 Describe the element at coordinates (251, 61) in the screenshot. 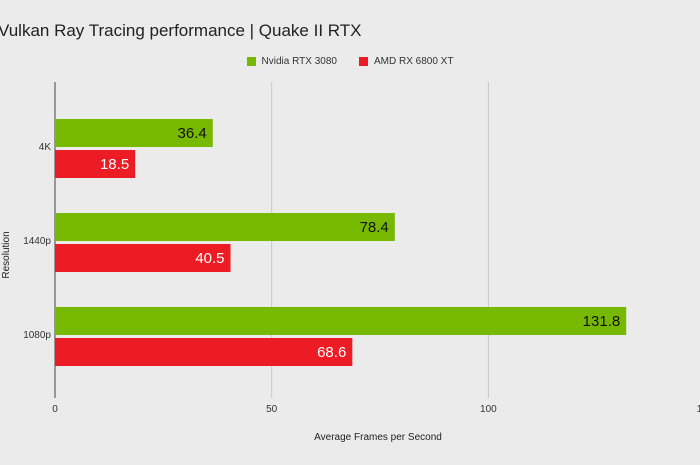

I see `legend-swatch-nvidia` at that location.